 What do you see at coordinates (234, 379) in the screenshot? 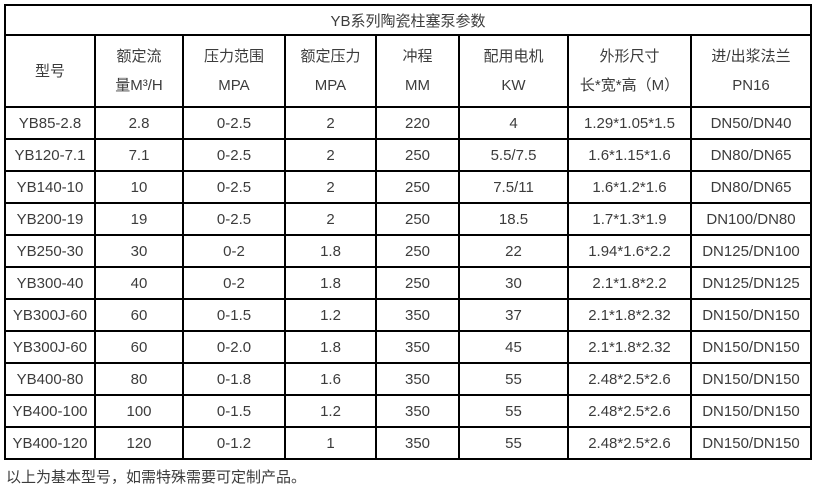
I see `table-cell: 0-1.8` at bounding box center [234, 379].